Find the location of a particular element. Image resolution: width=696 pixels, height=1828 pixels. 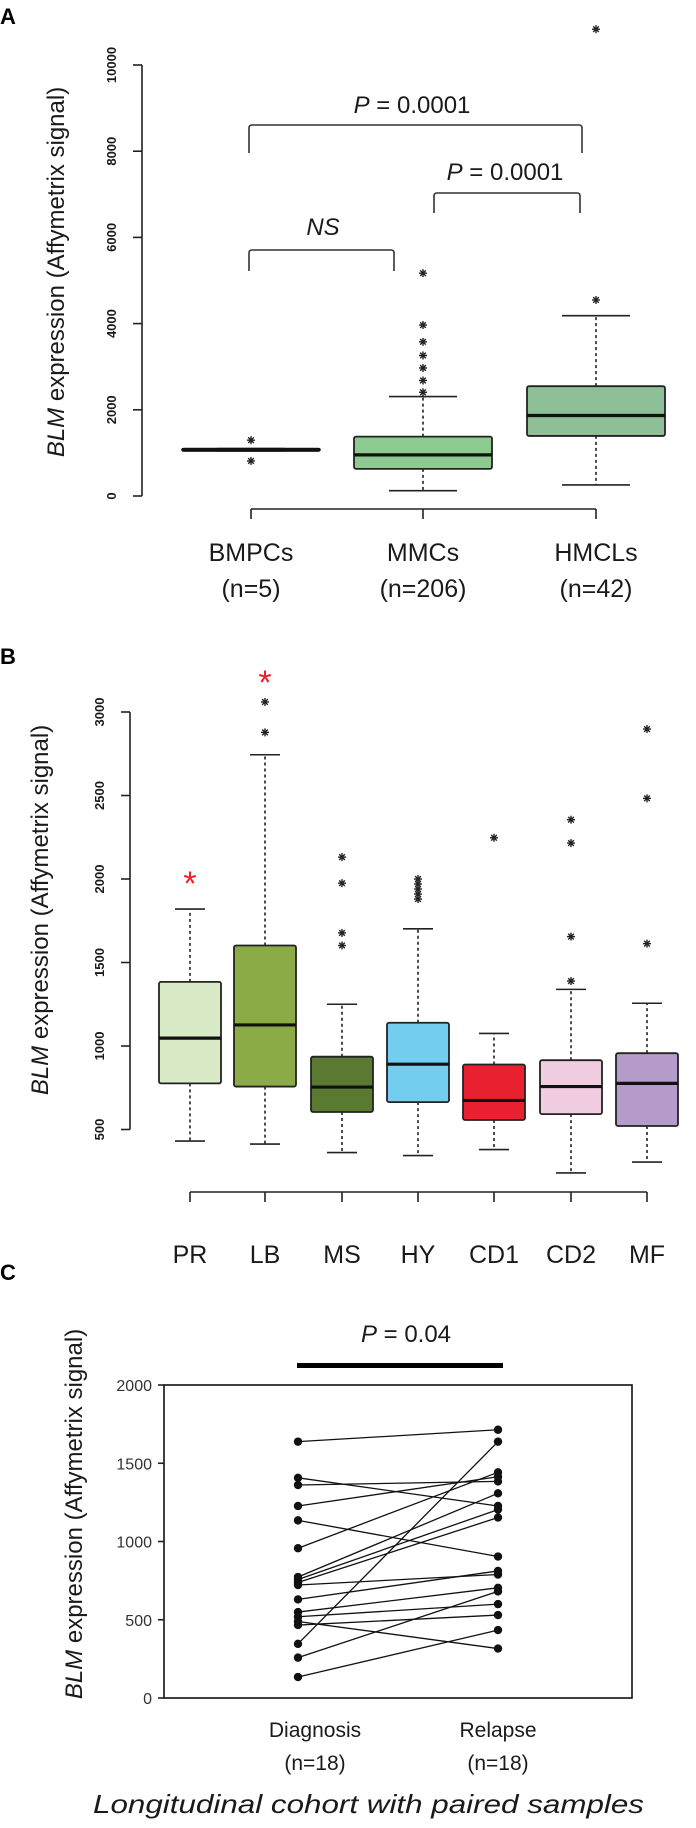

box-pr is located at coordinates (190, 1025).